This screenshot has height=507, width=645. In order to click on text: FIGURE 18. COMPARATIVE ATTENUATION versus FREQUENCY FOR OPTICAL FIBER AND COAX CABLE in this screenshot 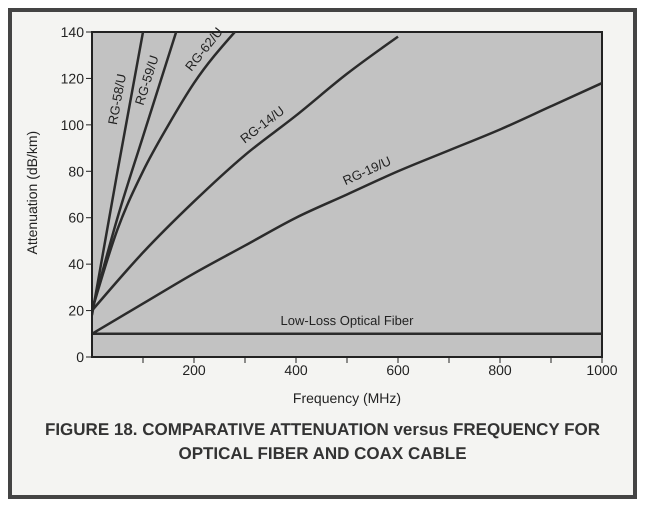, I will do `click(323, 442)`.